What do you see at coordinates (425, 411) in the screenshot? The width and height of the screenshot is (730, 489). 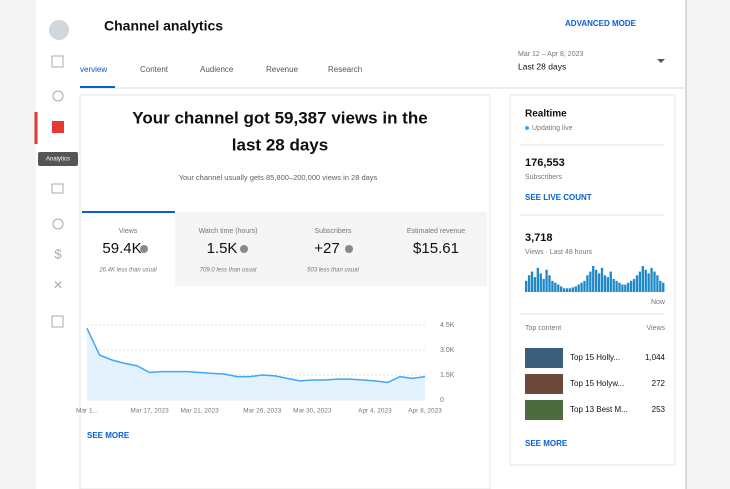 I see `x-tick-label: Apr 8, 2023` at bounding box center [425, 411].